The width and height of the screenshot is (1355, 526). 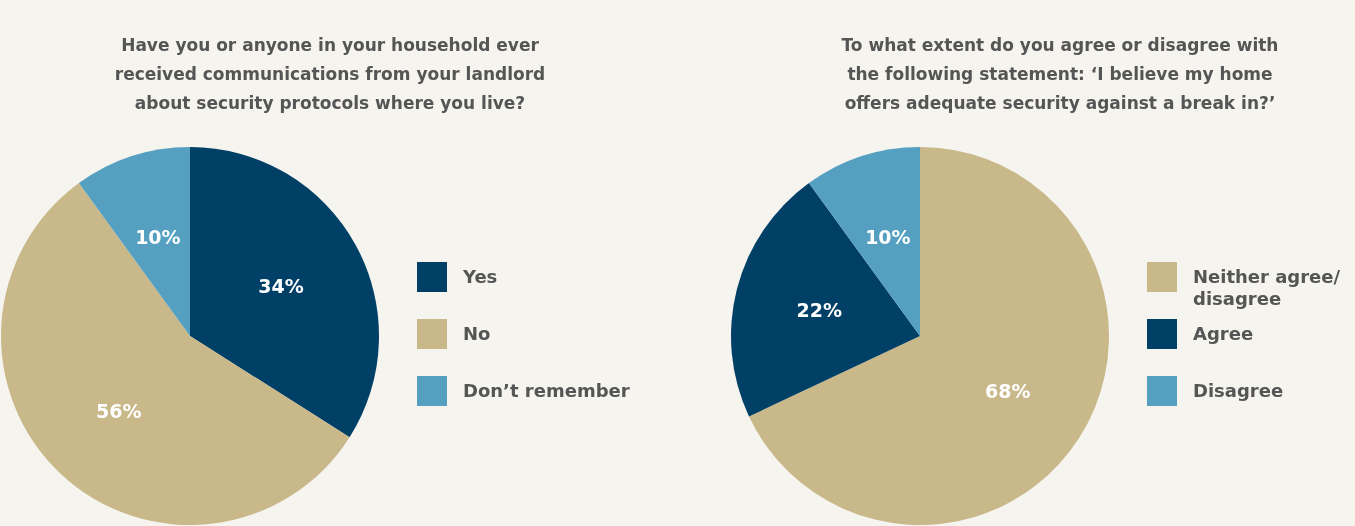 I want to click on legend-label: Disagree, so click(x=1238, y=390).